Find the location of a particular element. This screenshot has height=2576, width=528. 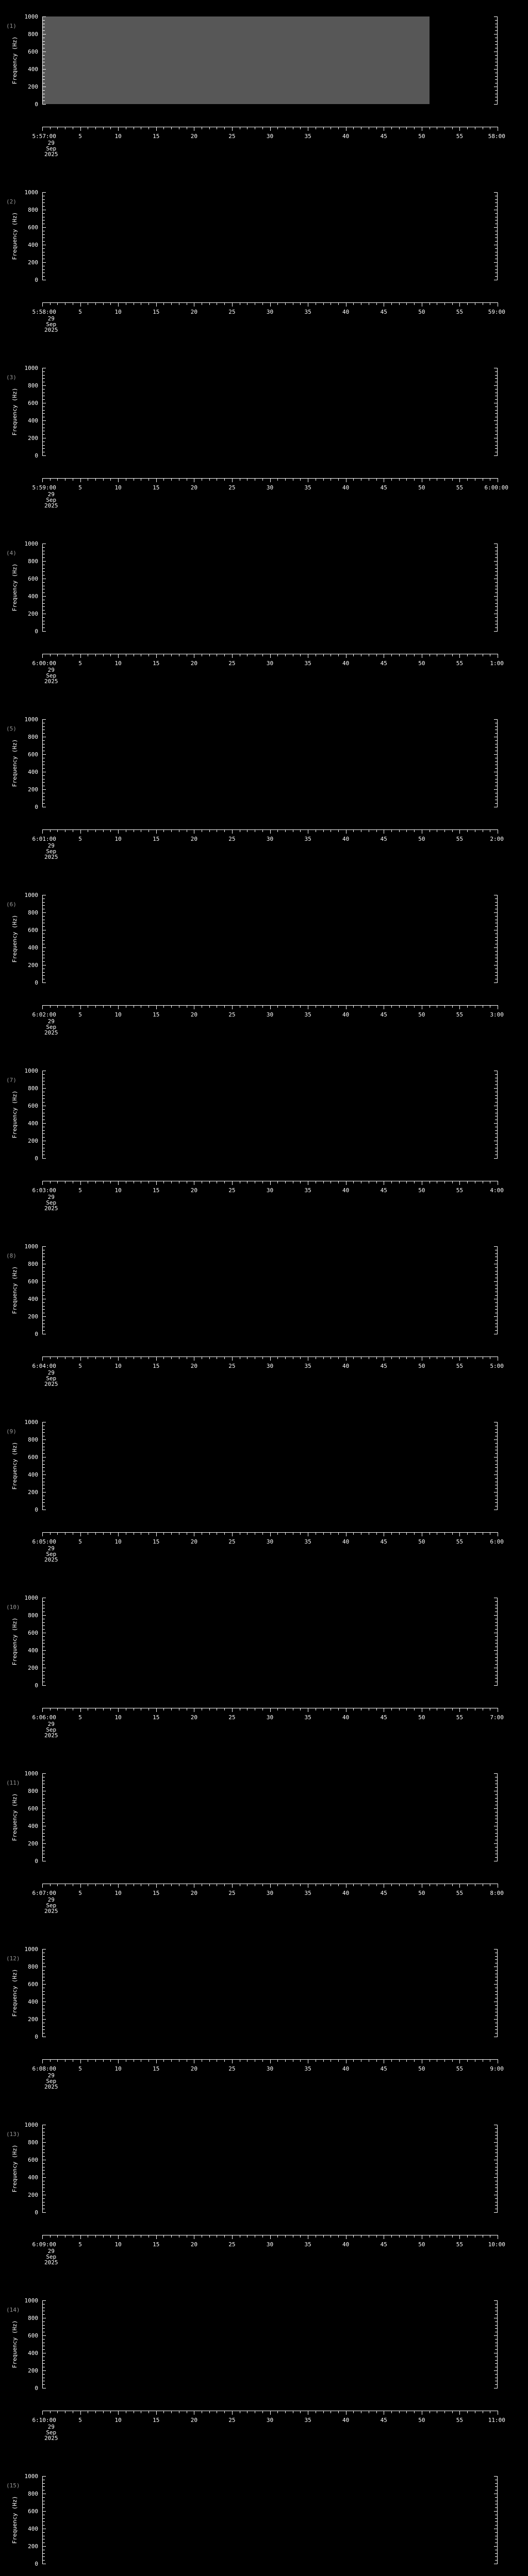

y-axis-right-spine is located at coordinates (497, 1114).